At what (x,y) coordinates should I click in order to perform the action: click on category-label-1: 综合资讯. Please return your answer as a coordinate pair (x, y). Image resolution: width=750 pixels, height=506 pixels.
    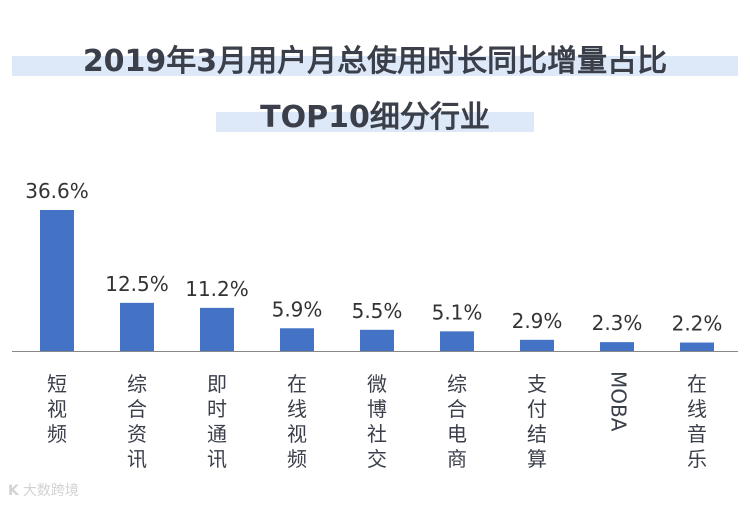
    Looking at the image, I should click on (137, 421).